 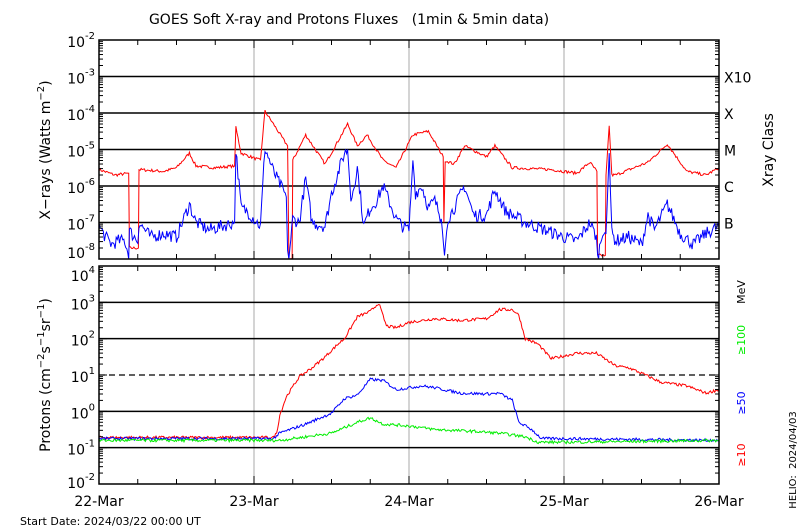 I want to click on xray-class-label: M, so click(x=730, y=152).